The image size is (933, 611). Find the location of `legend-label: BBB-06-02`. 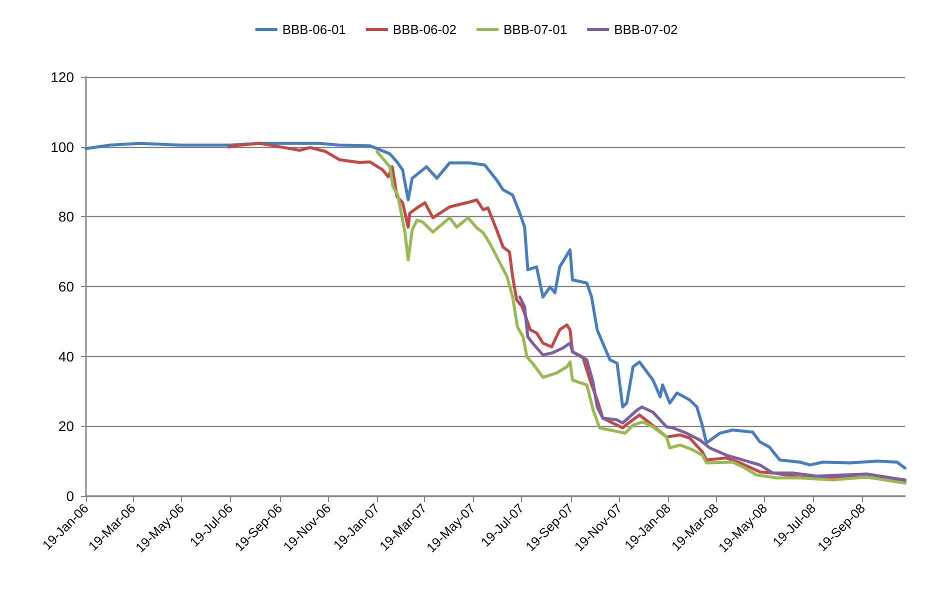

legend-label: BBB-06-02 is located at coordinates (424, 29).